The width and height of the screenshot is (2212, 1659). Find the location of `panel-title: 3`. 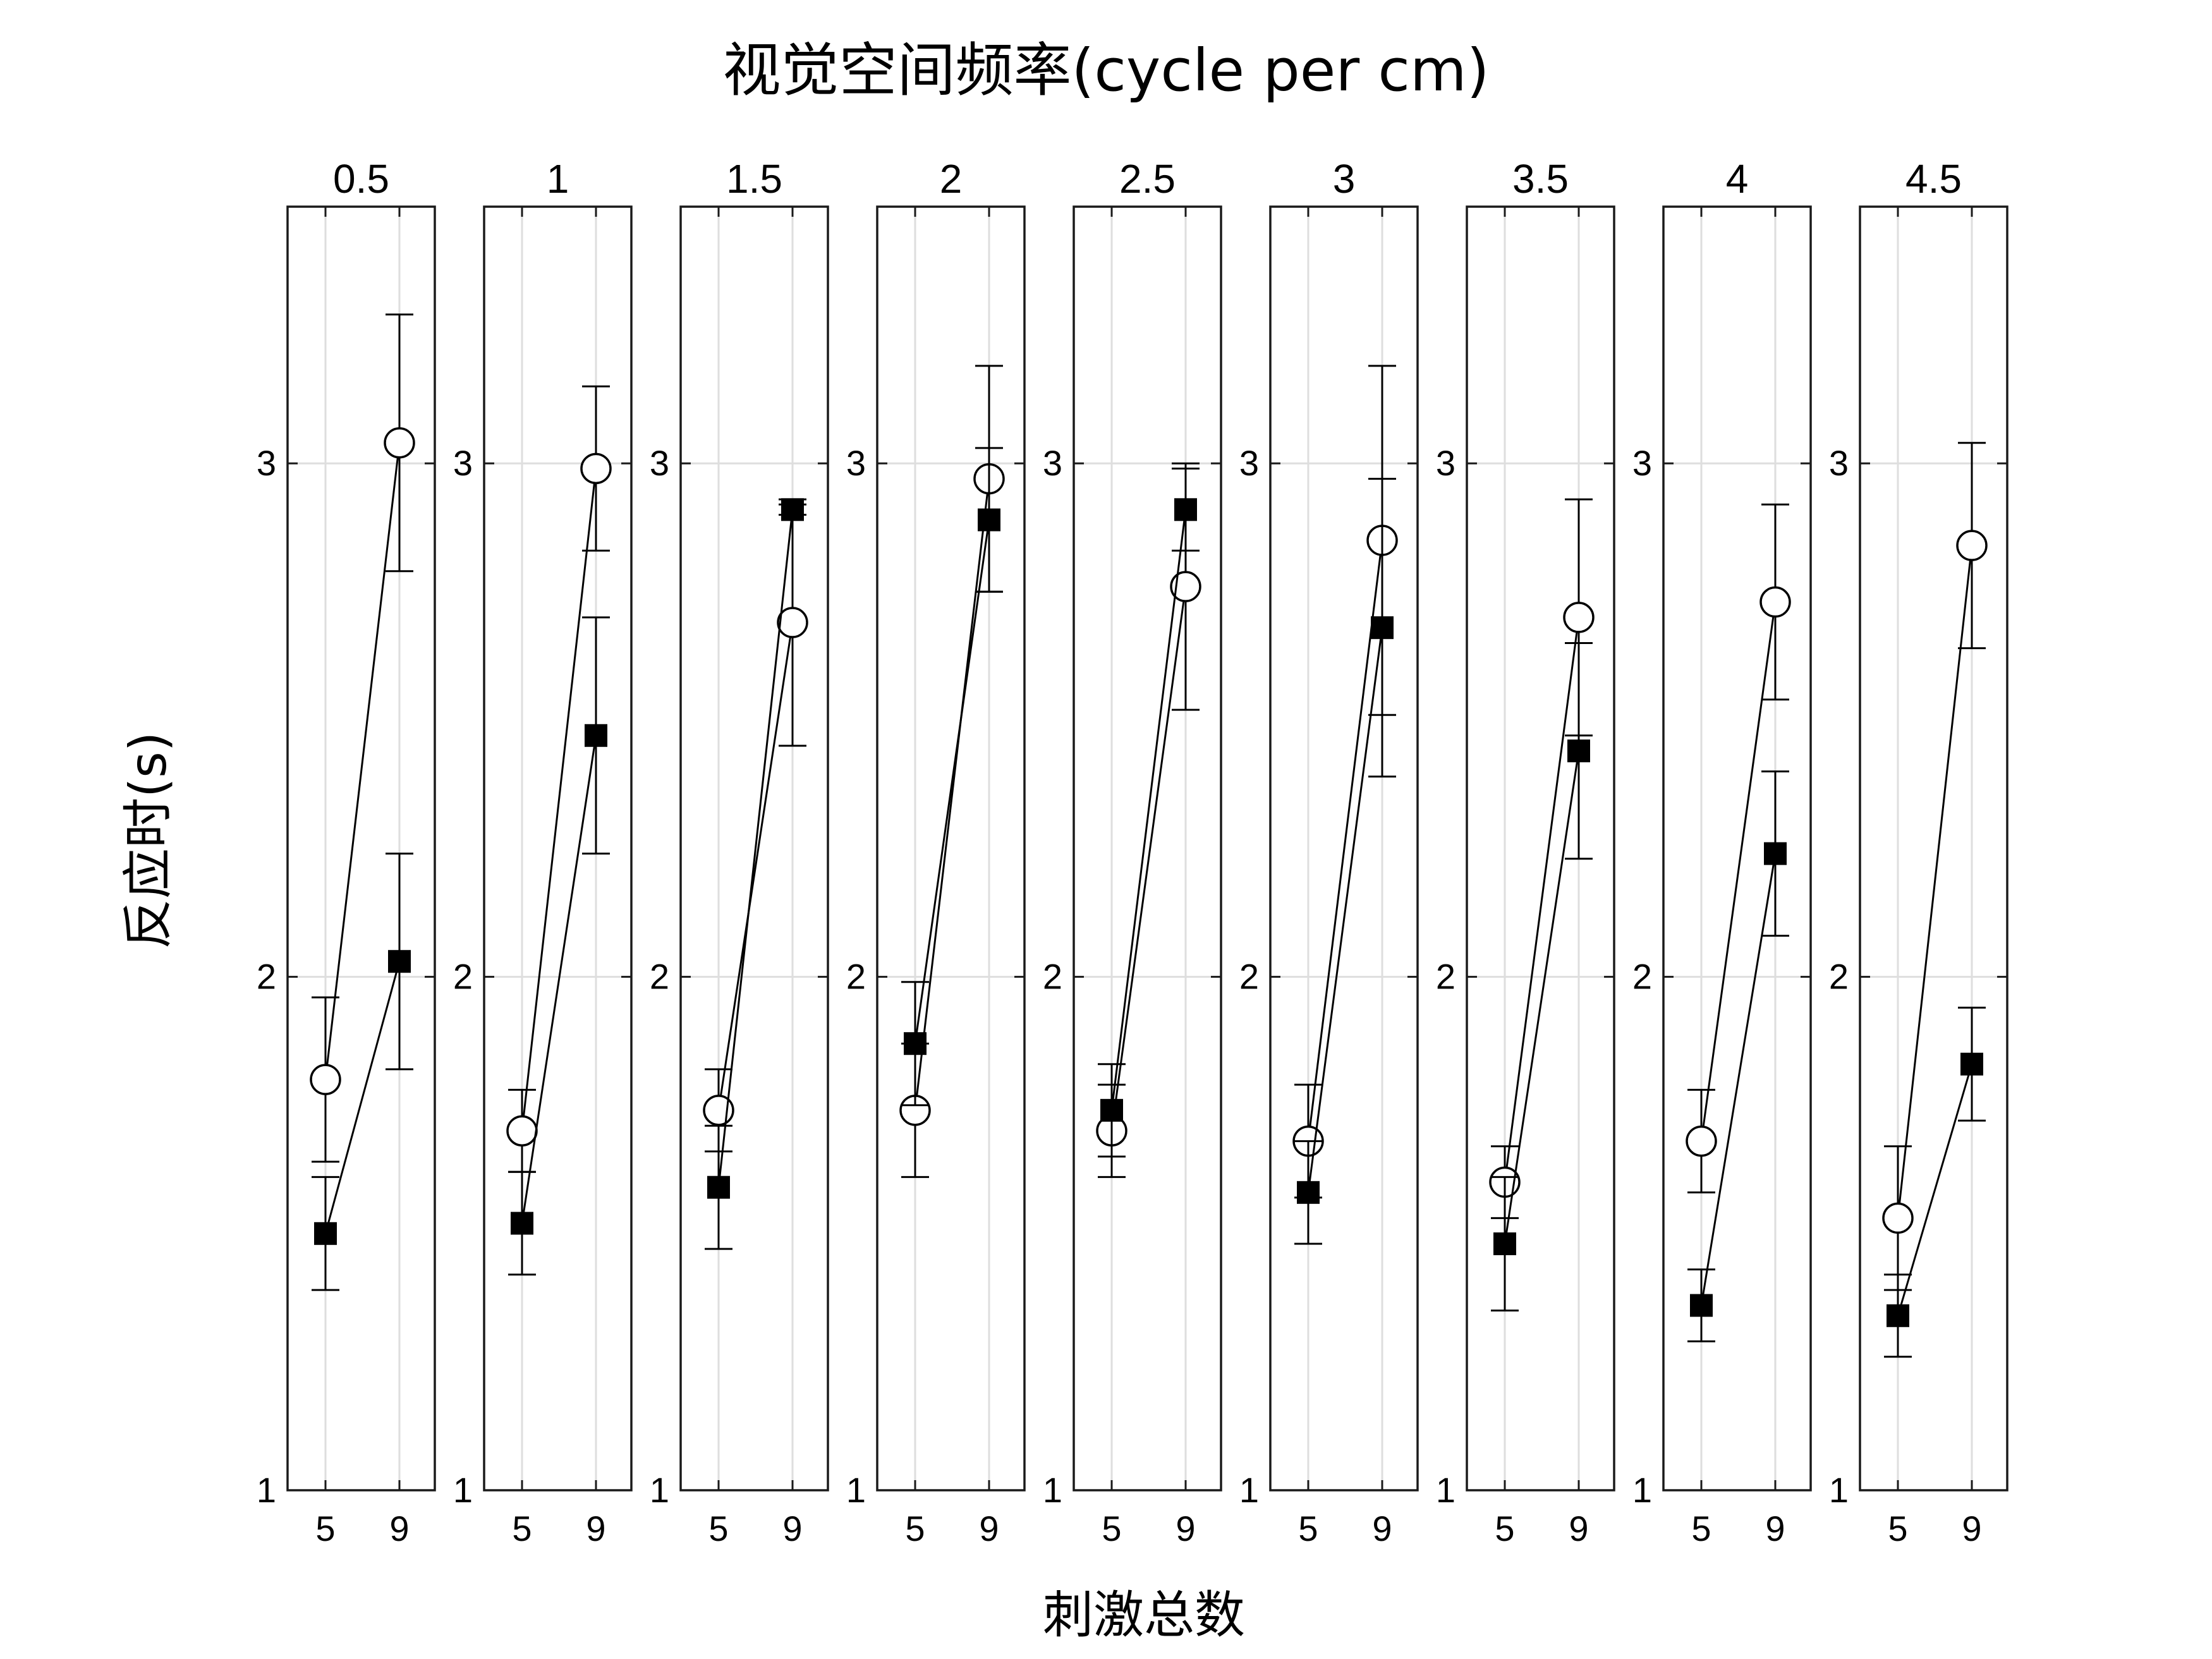

panel-title: 3 is located at coordinates (1344, 179).